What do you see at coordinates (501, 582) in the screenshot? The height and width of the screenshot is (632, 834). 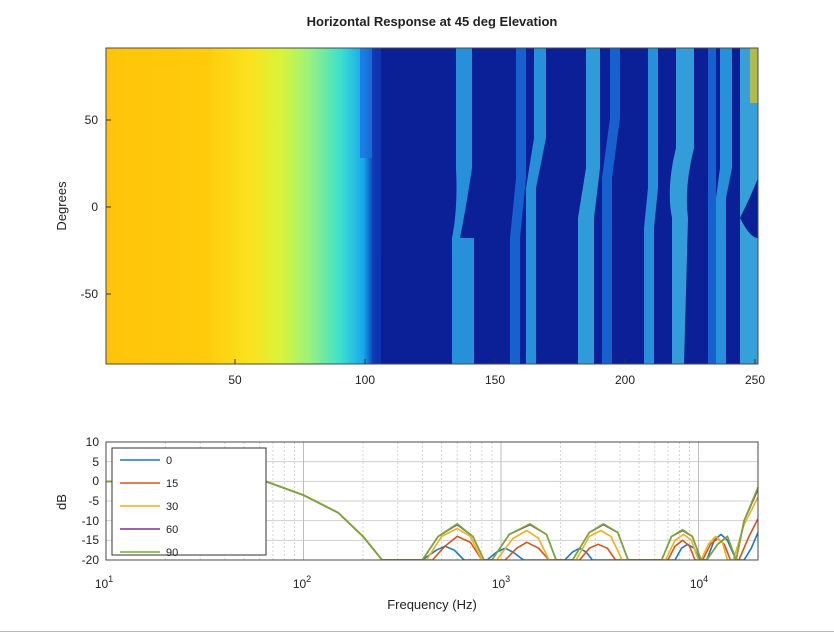 I see `x-tick-label: 103` at bounding box center [501, 582].